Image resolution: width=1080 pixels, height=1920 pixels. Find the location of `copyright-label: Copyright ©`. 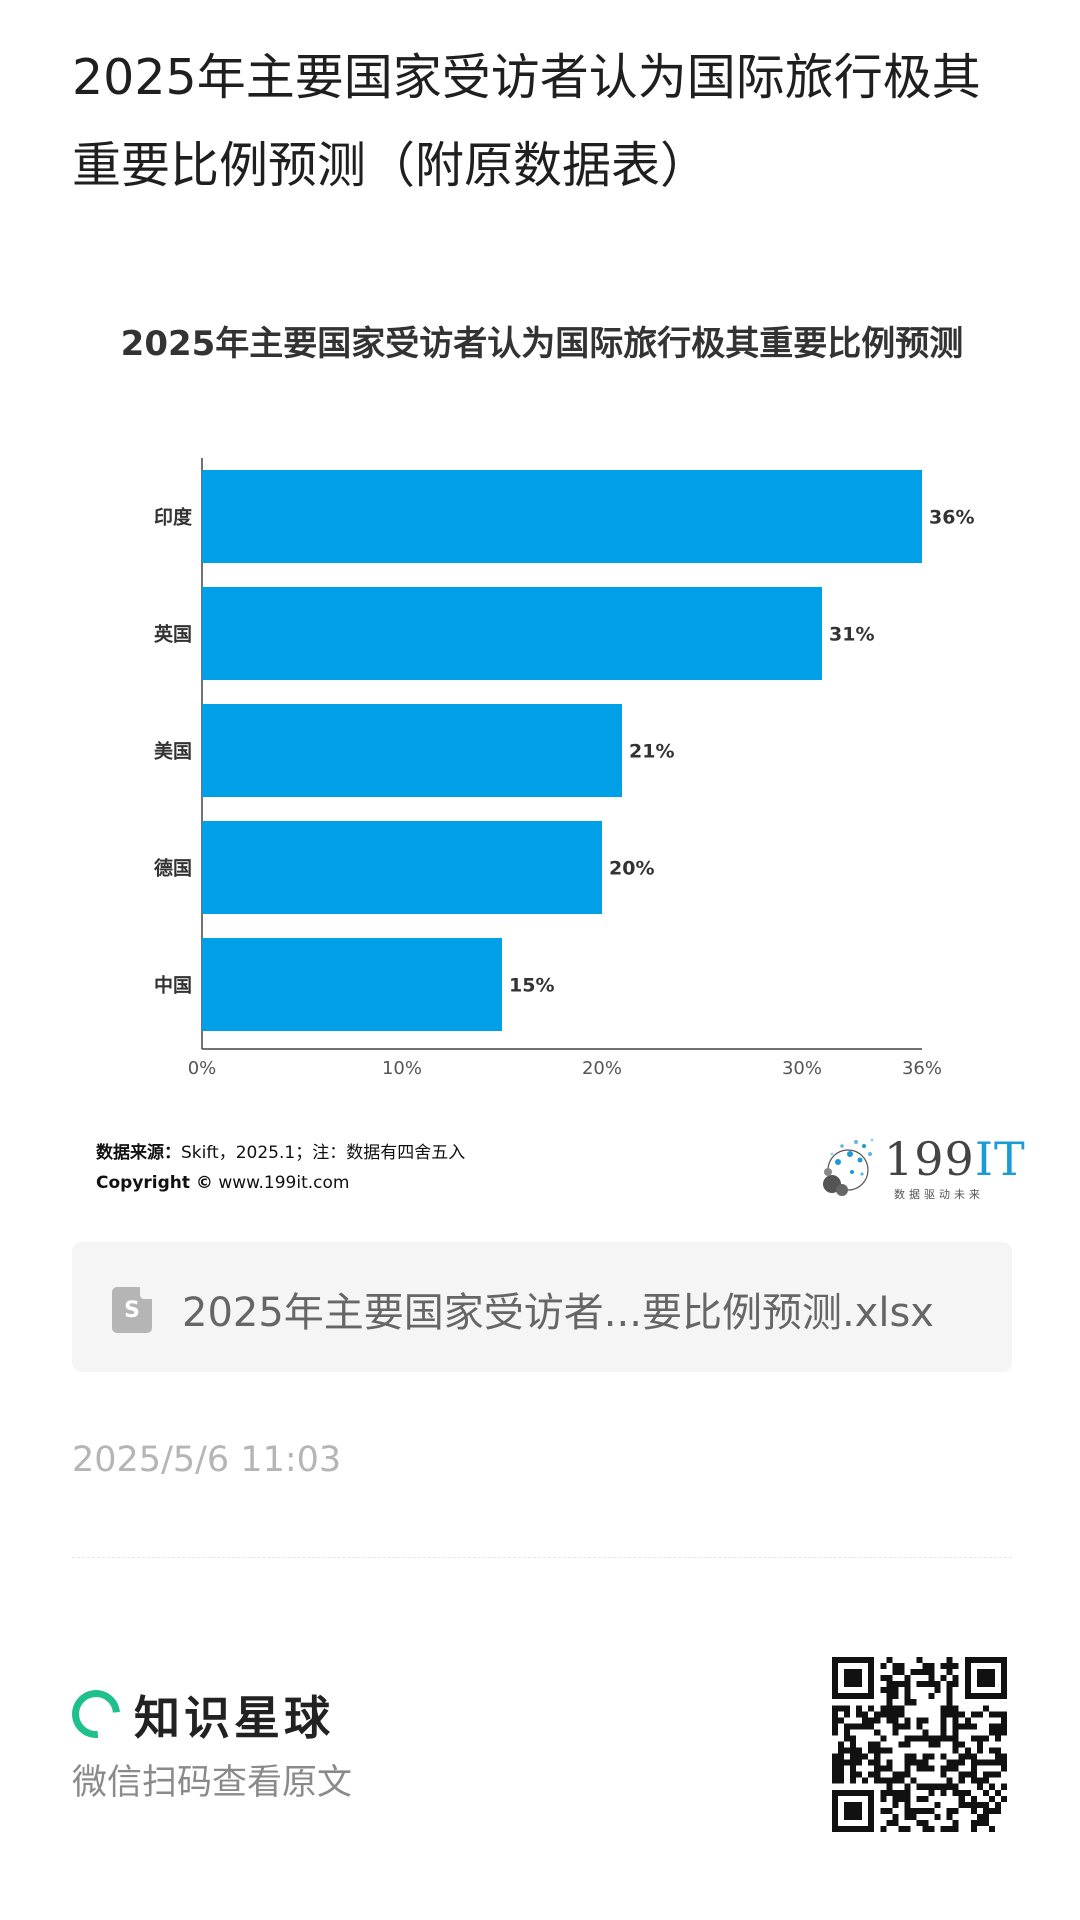

copyright-label: Copyright © is located at coordinates (154, 1183).